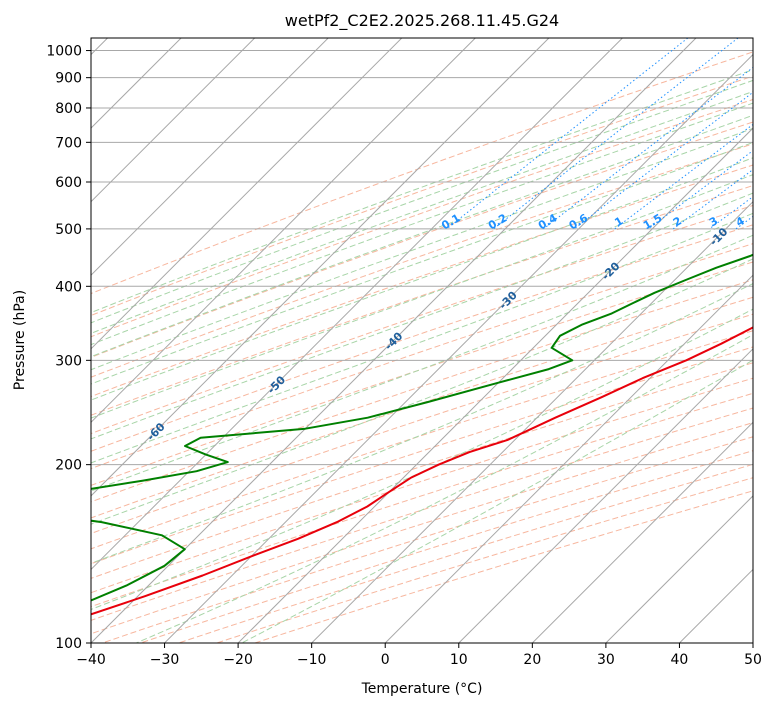 The height and width of the screenshot is (708, 775). I want to click on y-axis-label: Pressure (hPa), so click(20, 340).